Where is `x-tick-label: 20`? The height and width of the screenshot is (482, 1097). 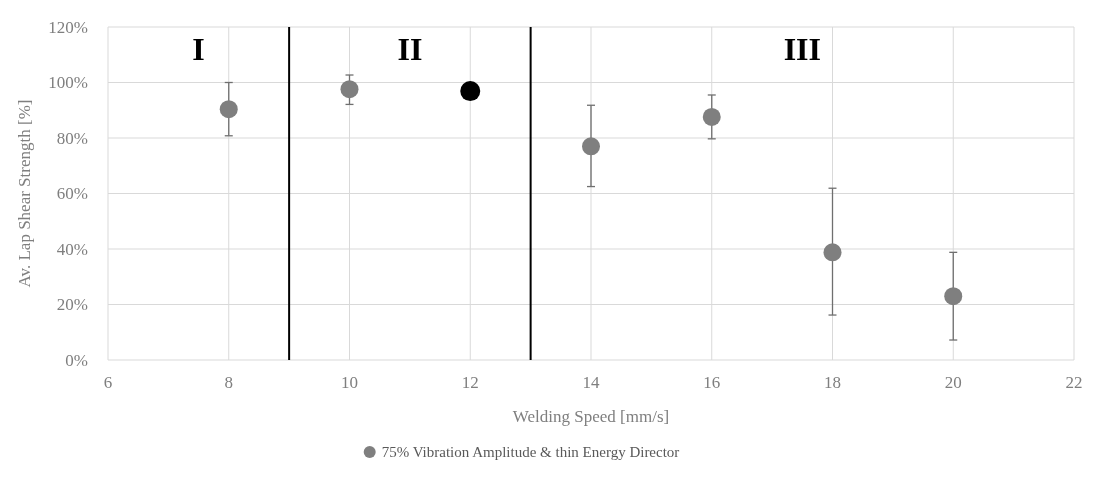
x-tick-label: 20 is located at coordinates (953, 382).